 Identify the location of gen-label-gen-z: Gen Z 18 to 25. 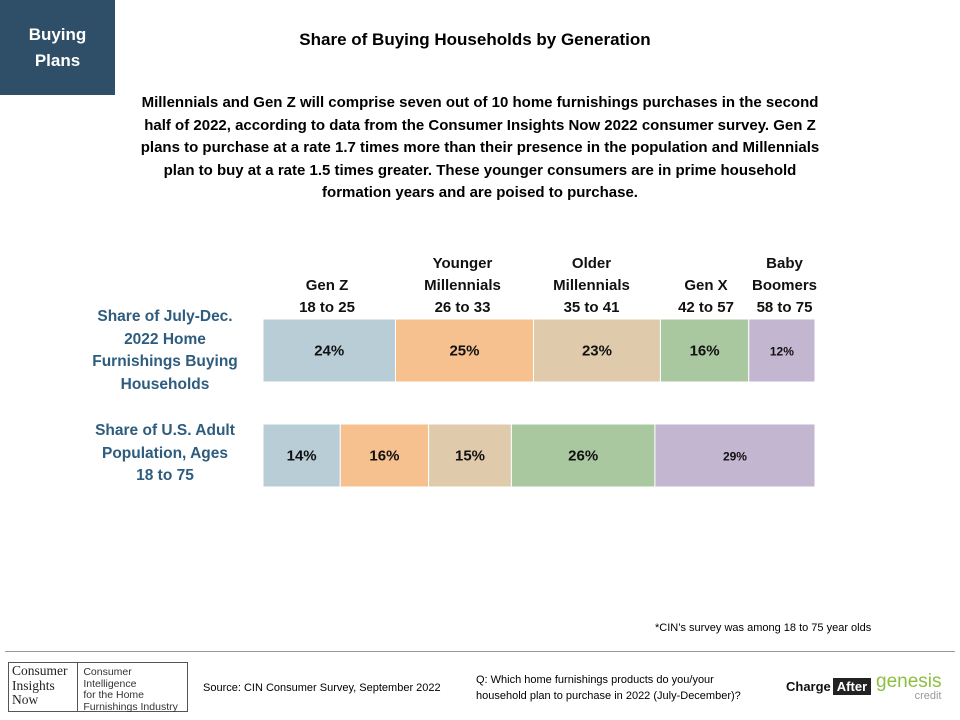
(327, 297).